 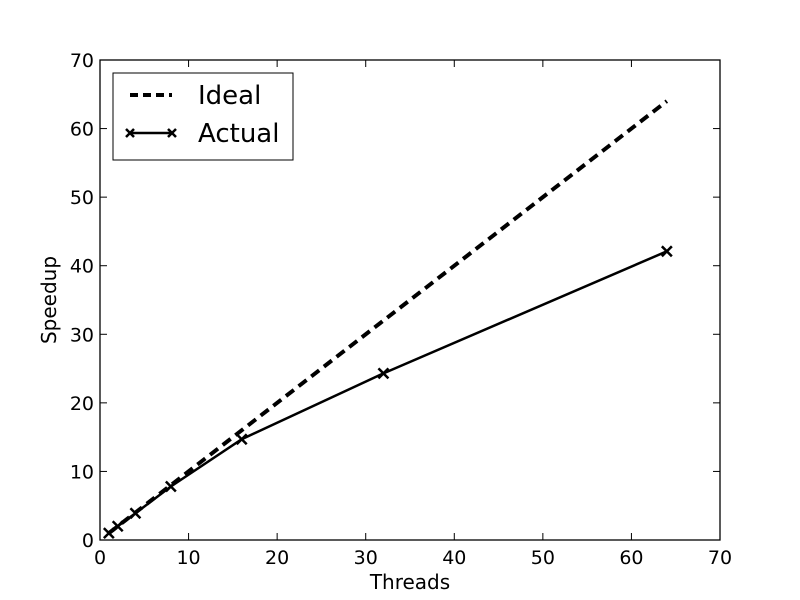 I want to click on x-axis-label: Threads, so click(x=409, y=582).